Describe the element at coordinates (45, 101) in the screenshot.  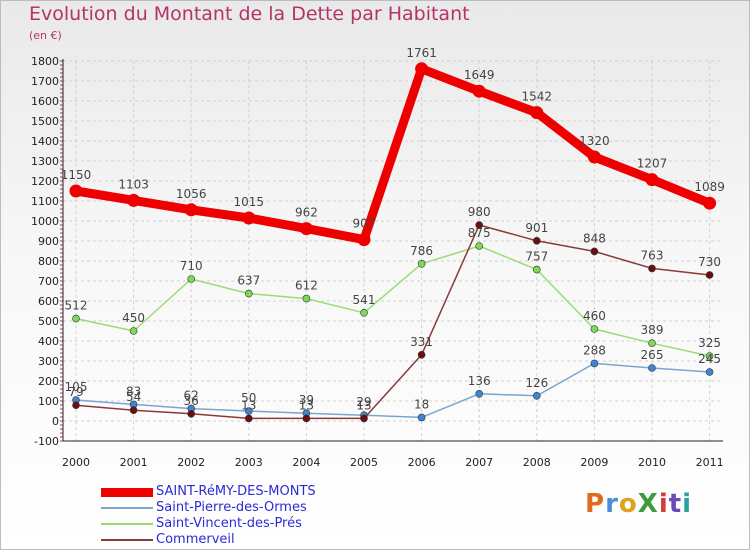
I see `y-tick-label: 1600` at that location.